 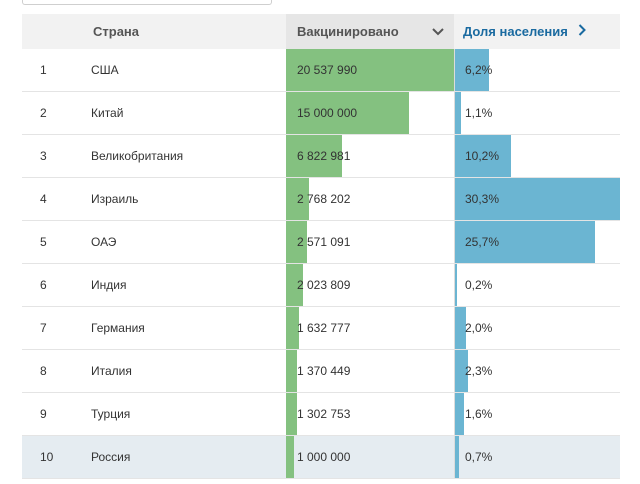 I want to click on share-value: 0,2%, so click(x=479, y=285).